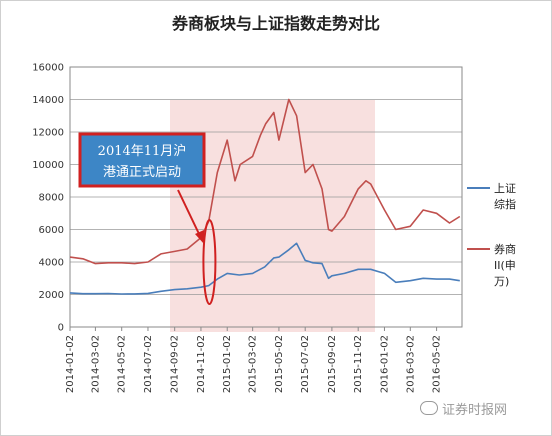 This screenshot has width=552, height=436. I want to click on y-tick-label: 4000, so click(51, 263).